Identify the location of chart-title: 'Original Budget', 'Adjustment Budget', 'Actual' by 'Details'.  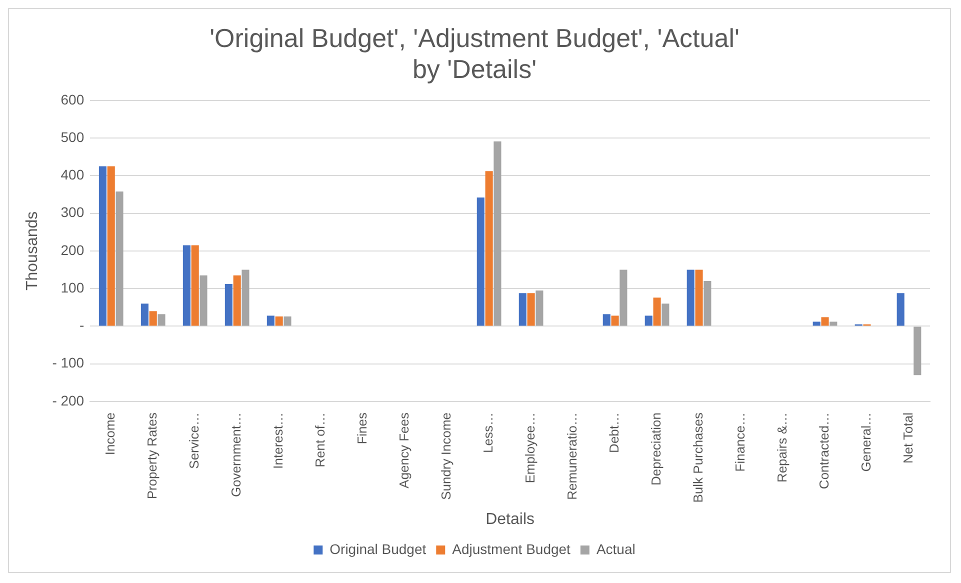
(475, 53).